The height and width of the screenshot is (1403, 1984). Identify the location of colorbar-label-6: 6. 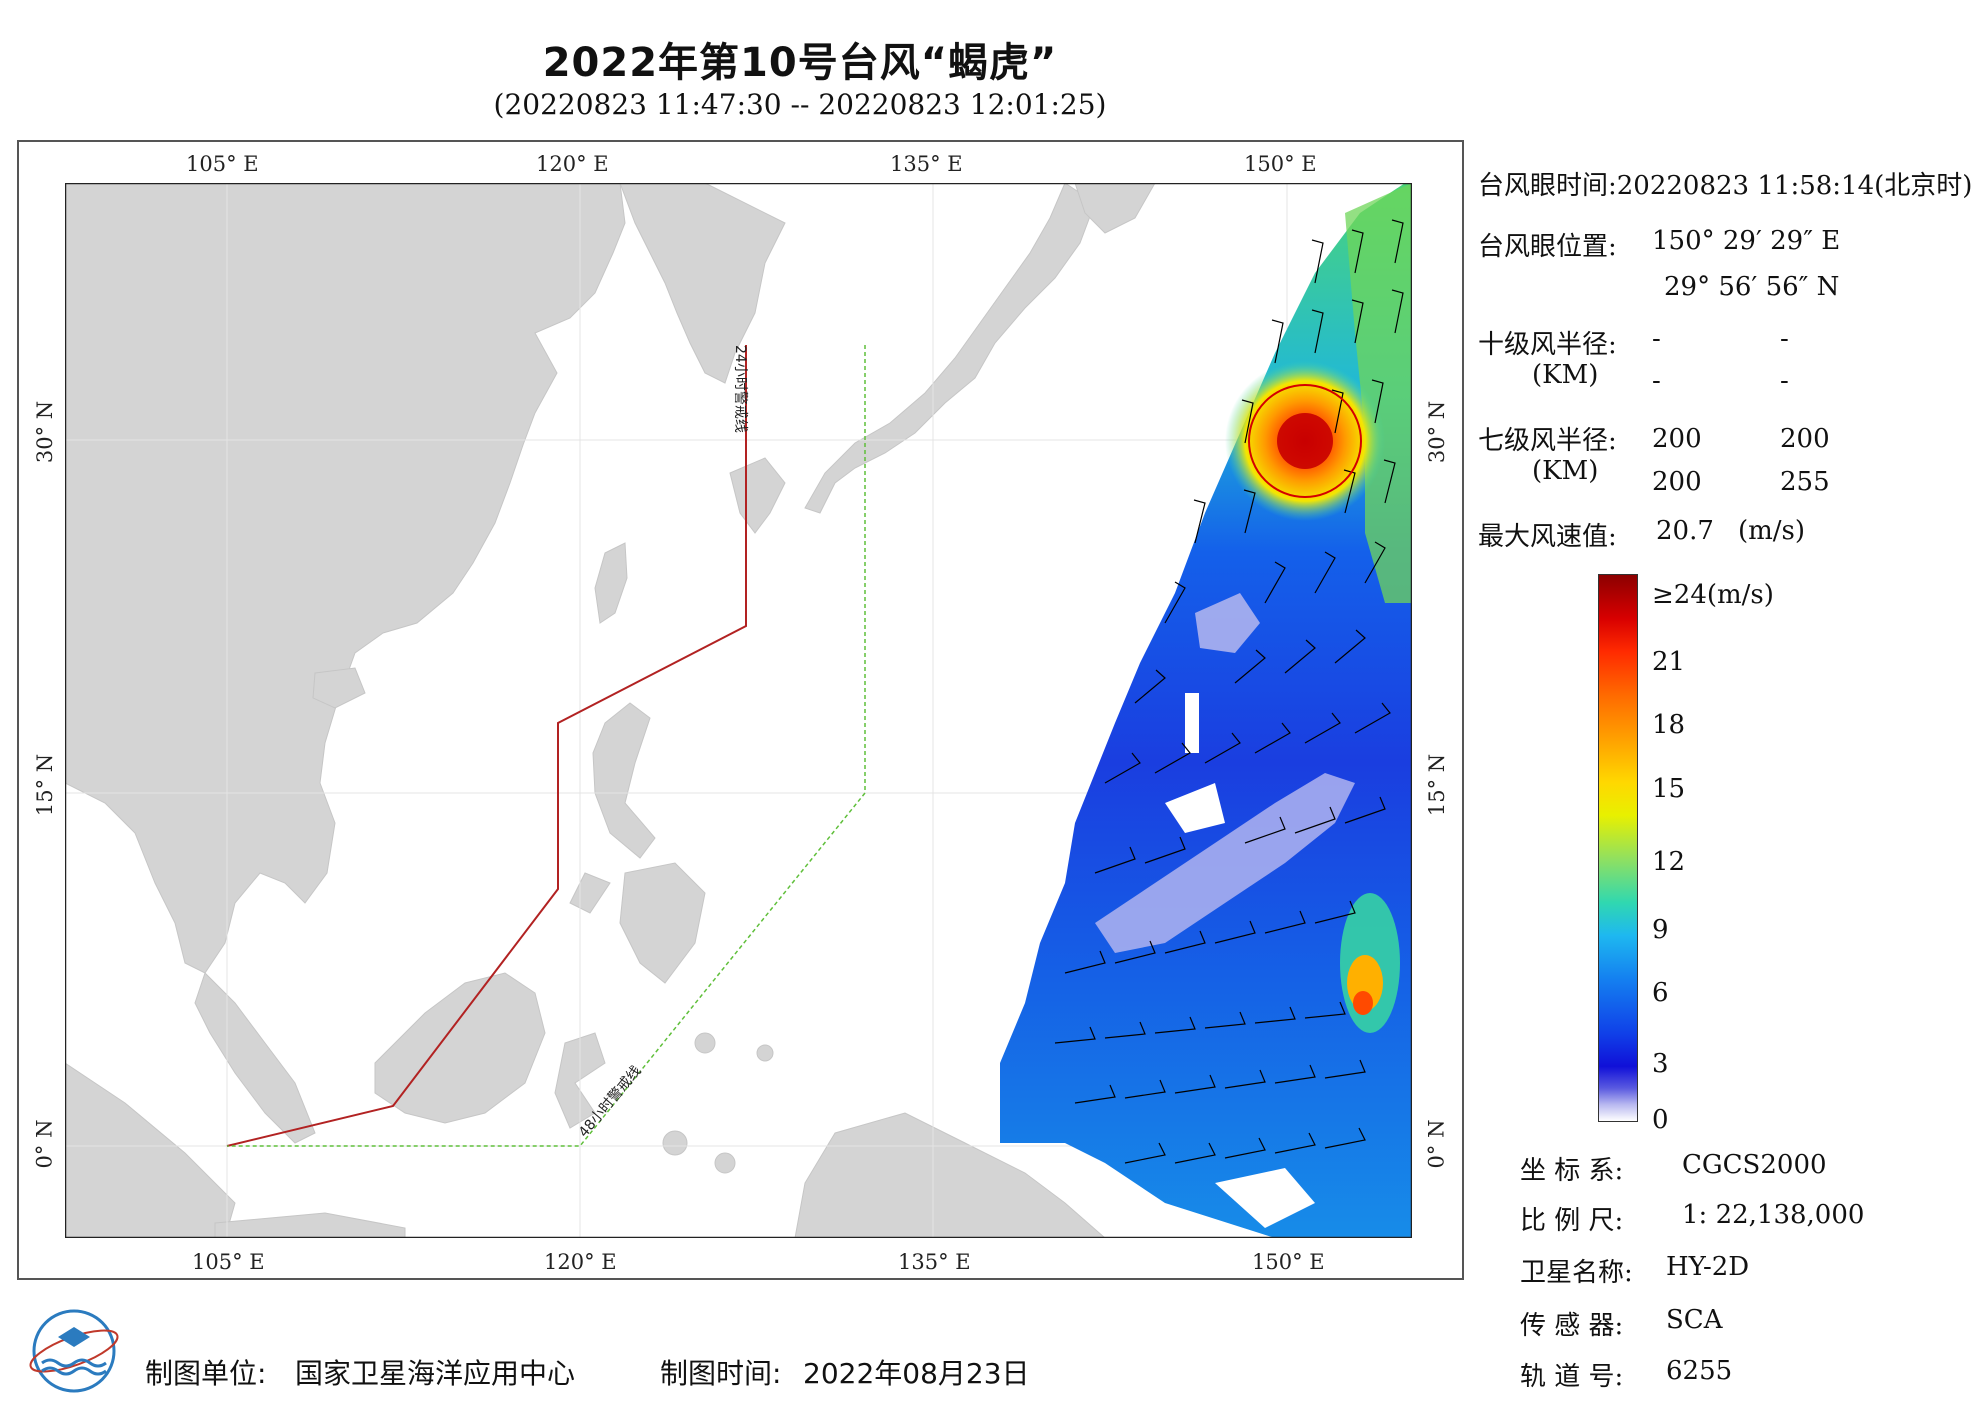
(1660, 993).